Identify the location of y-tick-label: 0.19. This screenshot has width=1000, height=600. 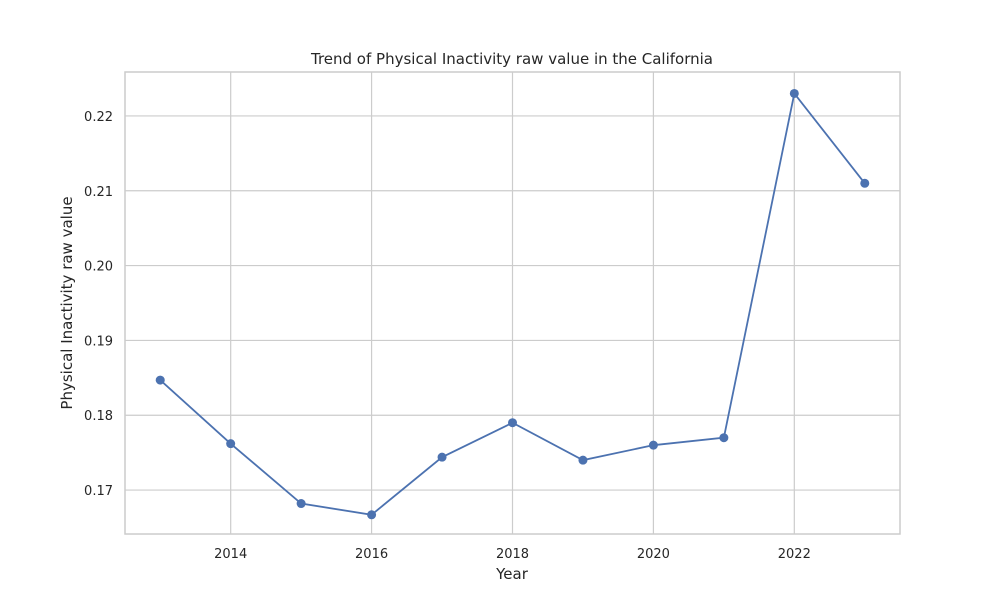
(98, 341).